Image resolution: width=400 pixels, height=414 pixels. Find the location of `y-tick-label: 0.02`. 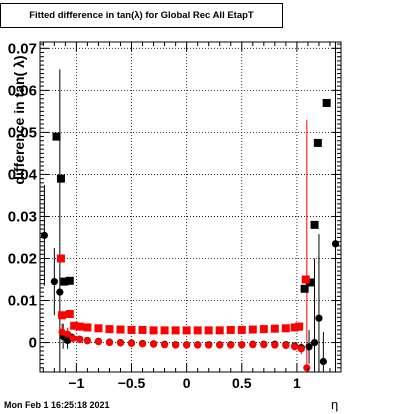

y-tick-label: 0.02 is located at coordinates (22, 258).